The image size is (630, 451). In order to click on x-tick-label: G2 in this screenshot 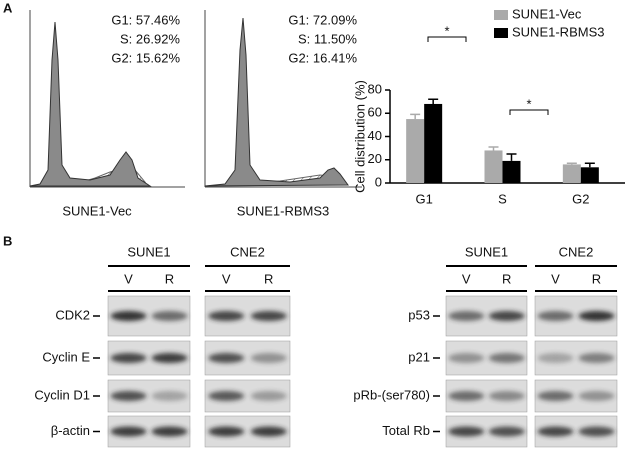, I will do `click(580, 198)`.